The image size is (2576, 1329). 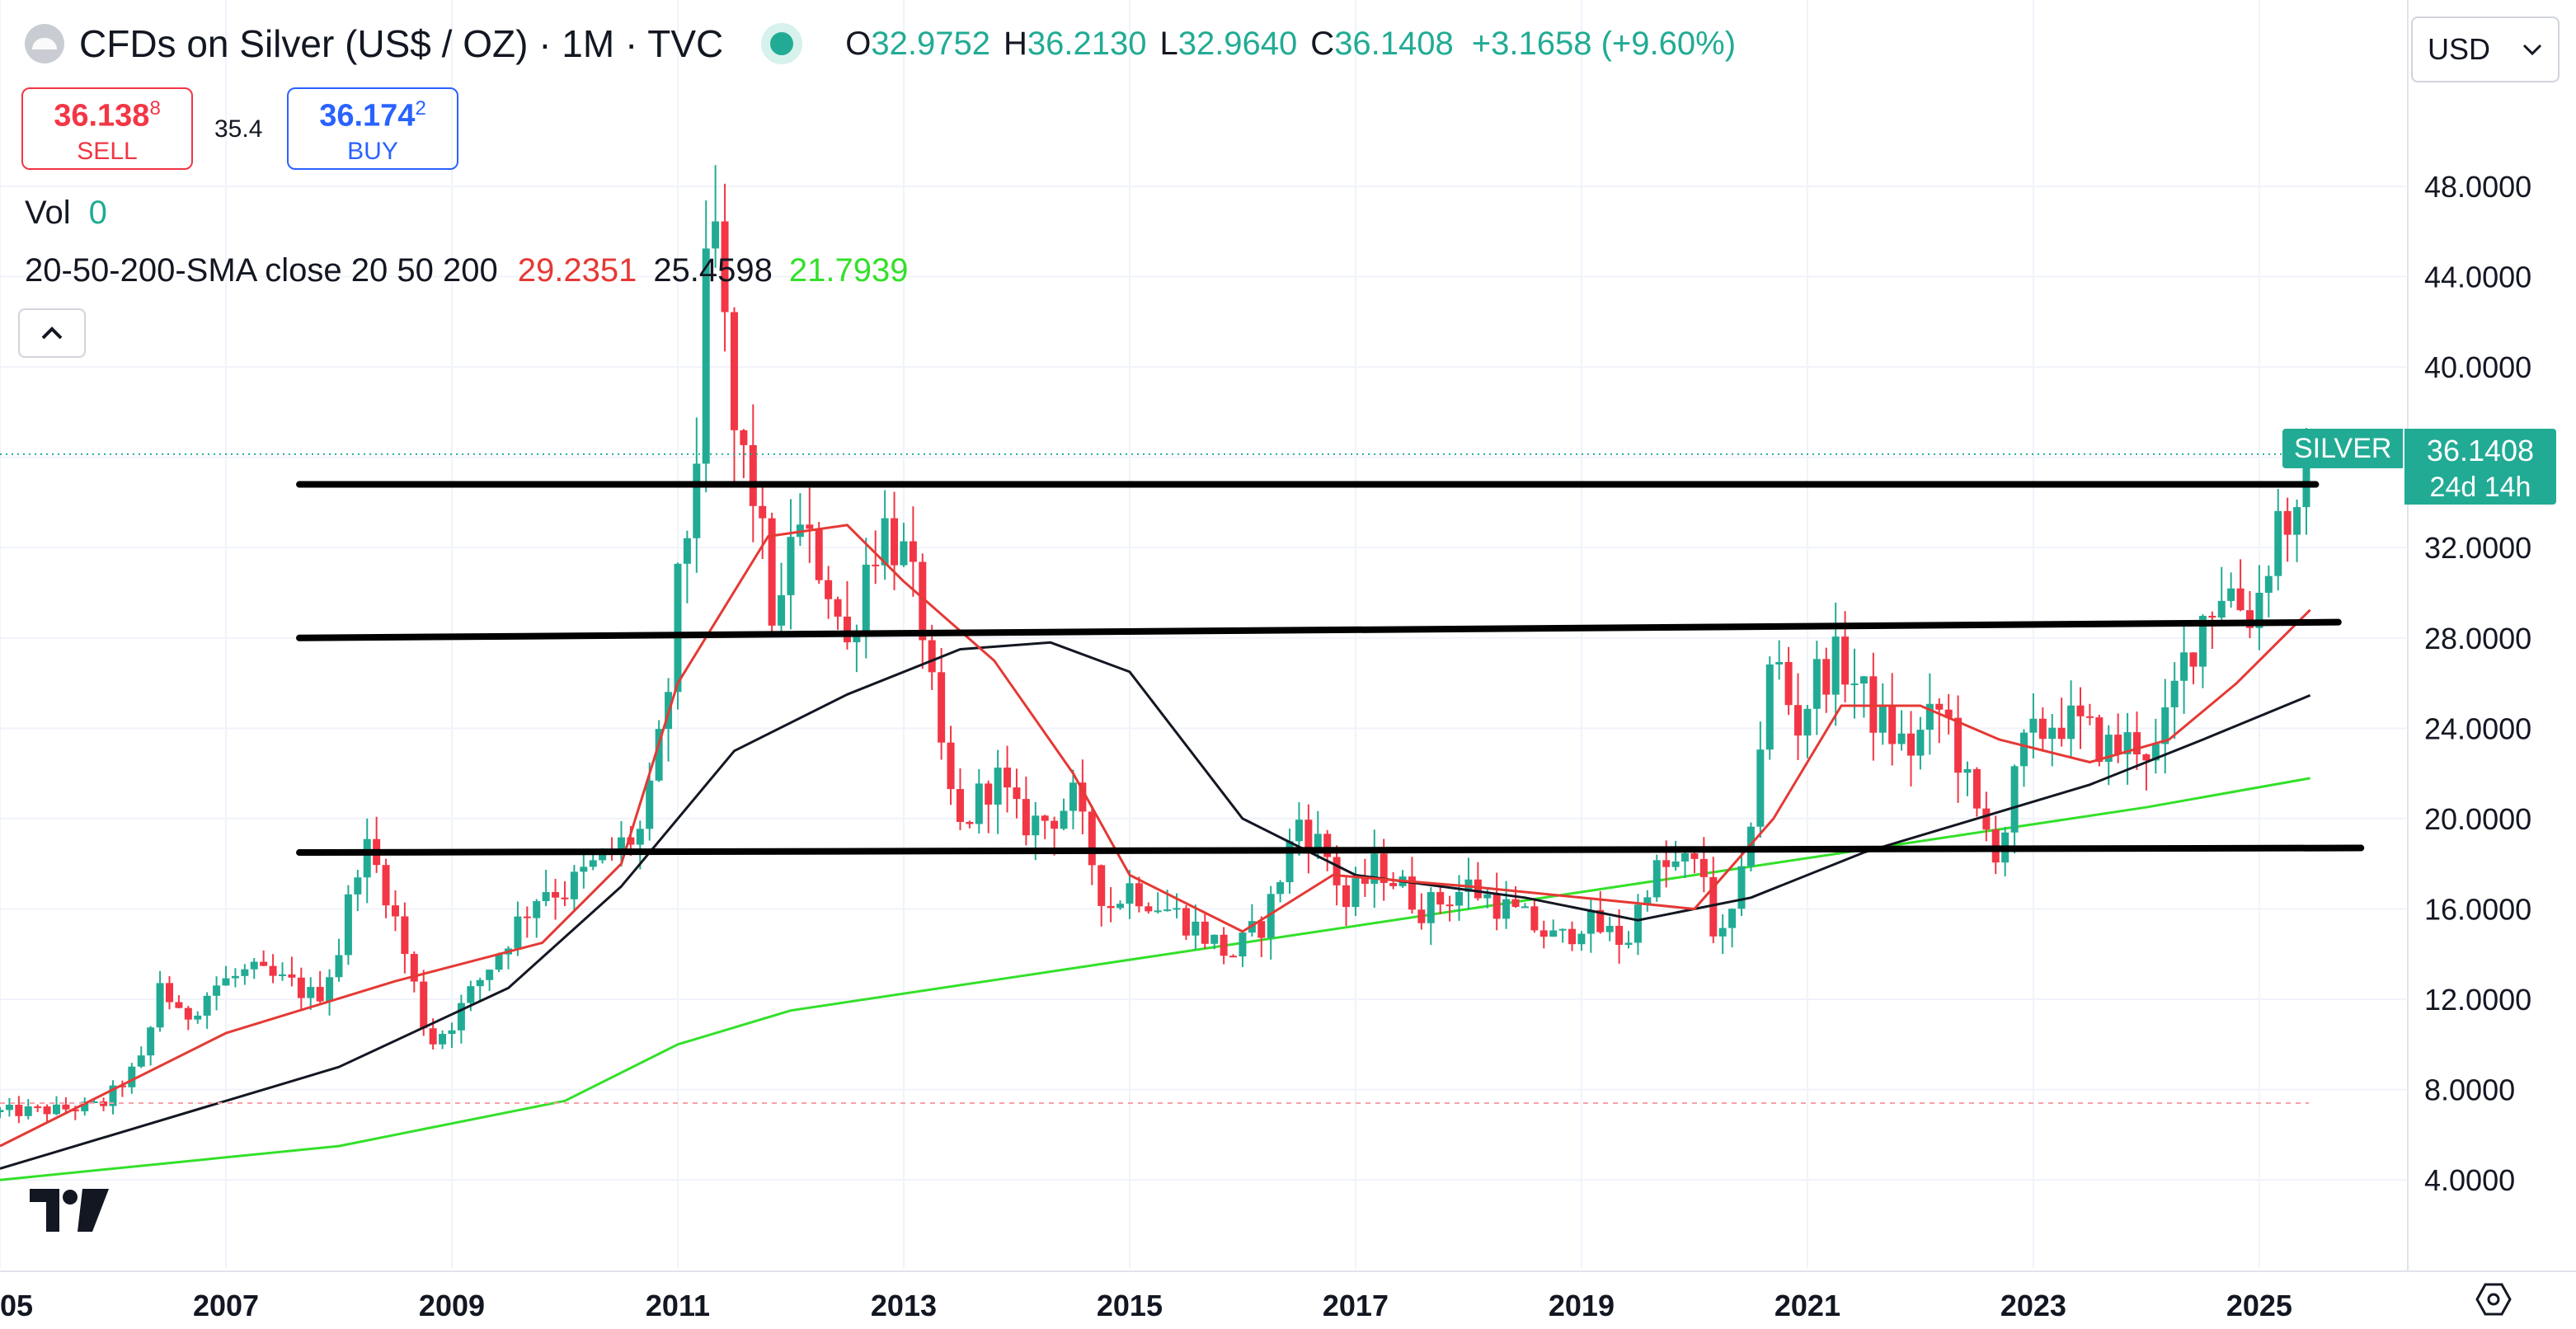 I want to click on sell-button: 36.1388 SELL, so click(x=107, y=128).